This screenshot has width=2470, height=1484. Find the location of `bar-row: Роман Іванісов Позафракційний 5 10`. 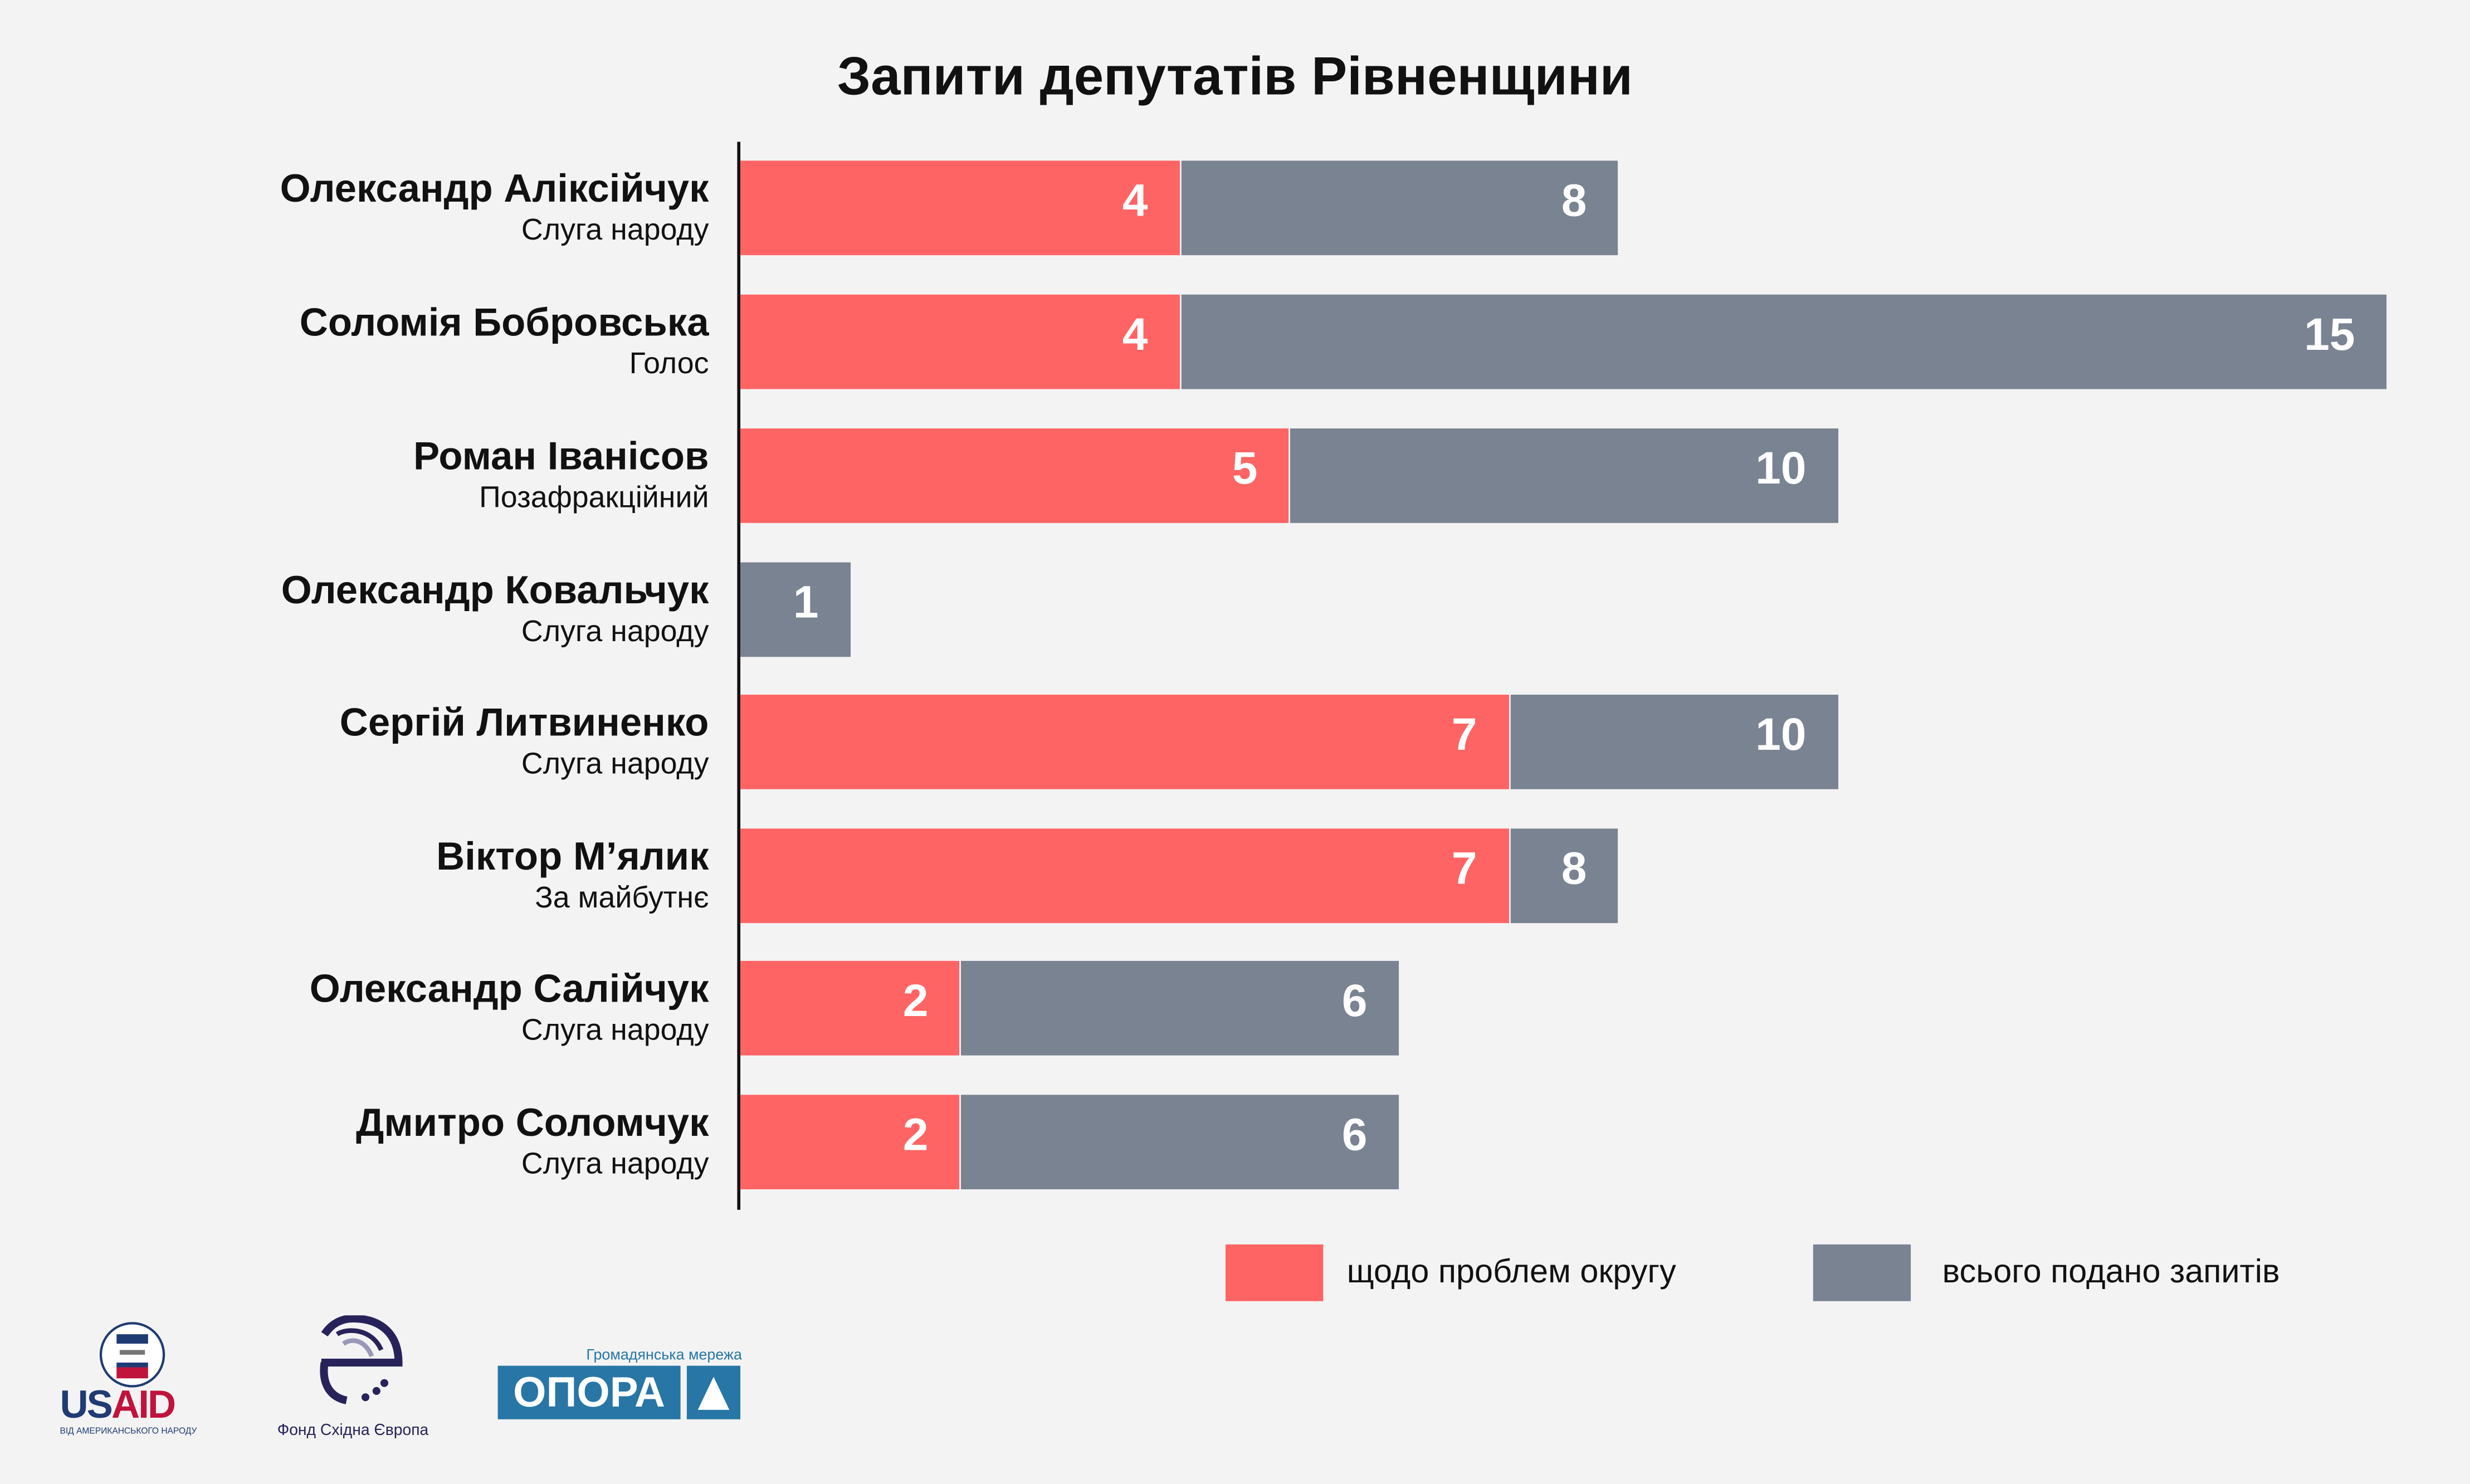

bar-row: Роман Іванісов Позафракційний 5 10 is located at coordinates (1235, 475).